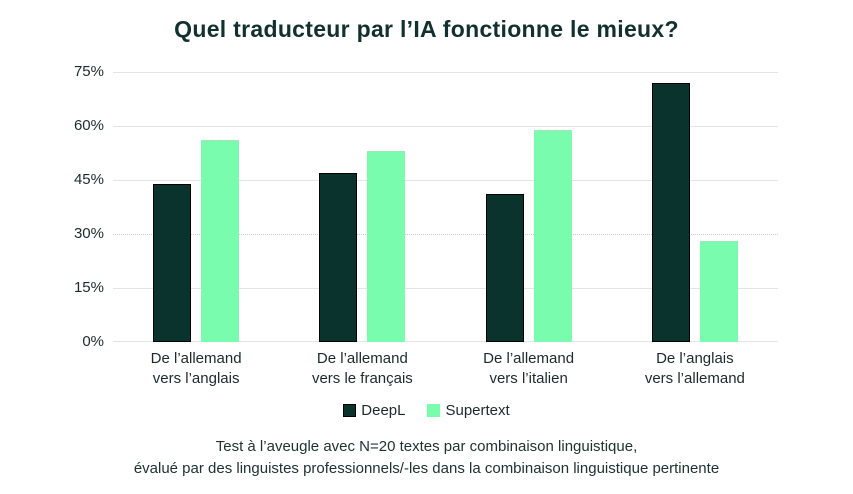 The height and width of the screenshot is (494, 853). I want to click on y-tick-label-0: 0%, so click(93, 341).